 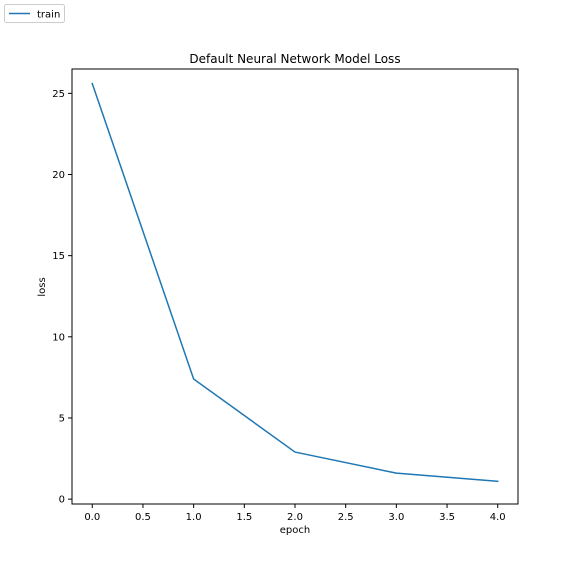 What do you see at coordinates (295, 530) in the screenshot?
I see `x-axis-label: epoch` at bounding box center [295, 530].